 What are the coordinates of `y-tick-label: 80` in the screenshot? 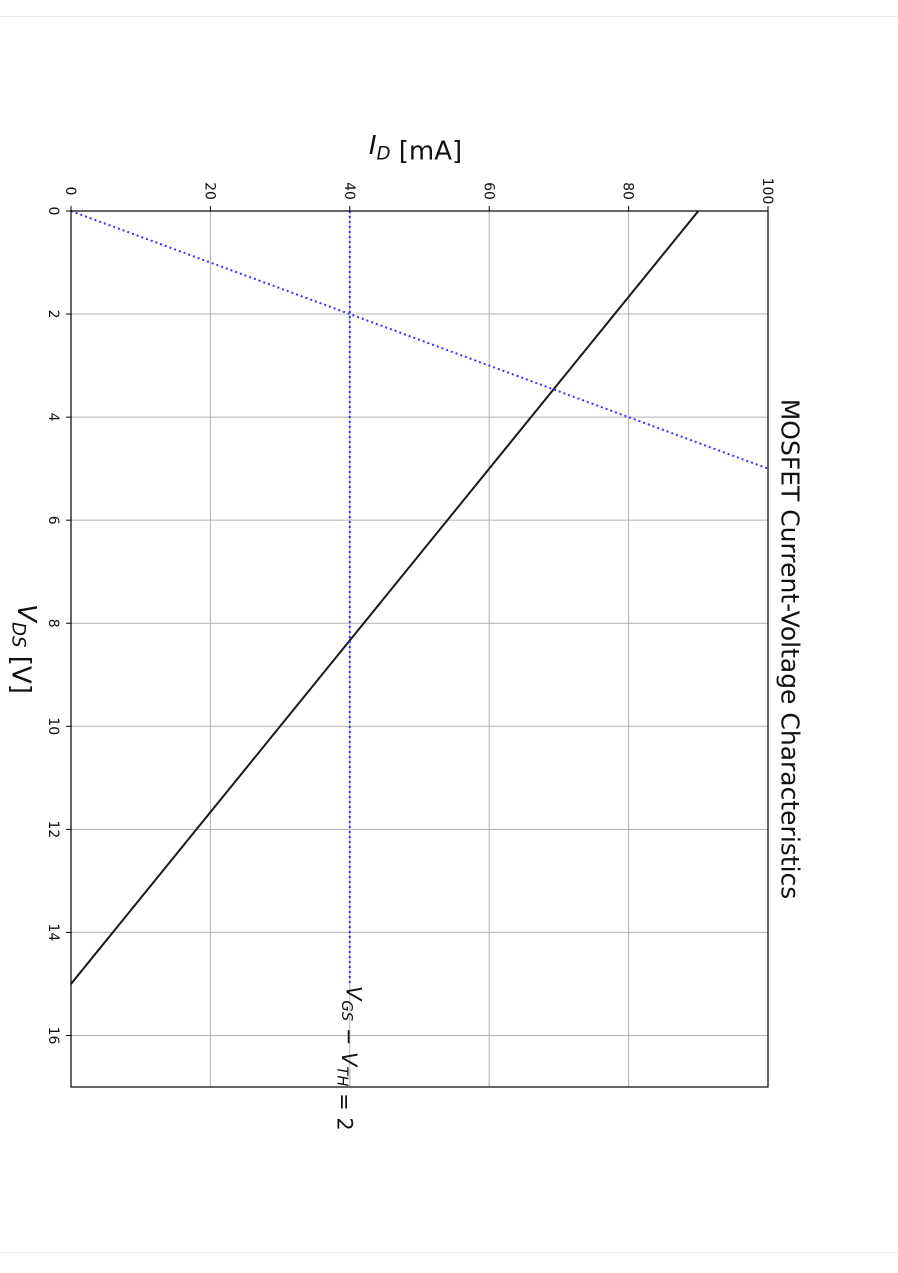 It's located at (628, 191).